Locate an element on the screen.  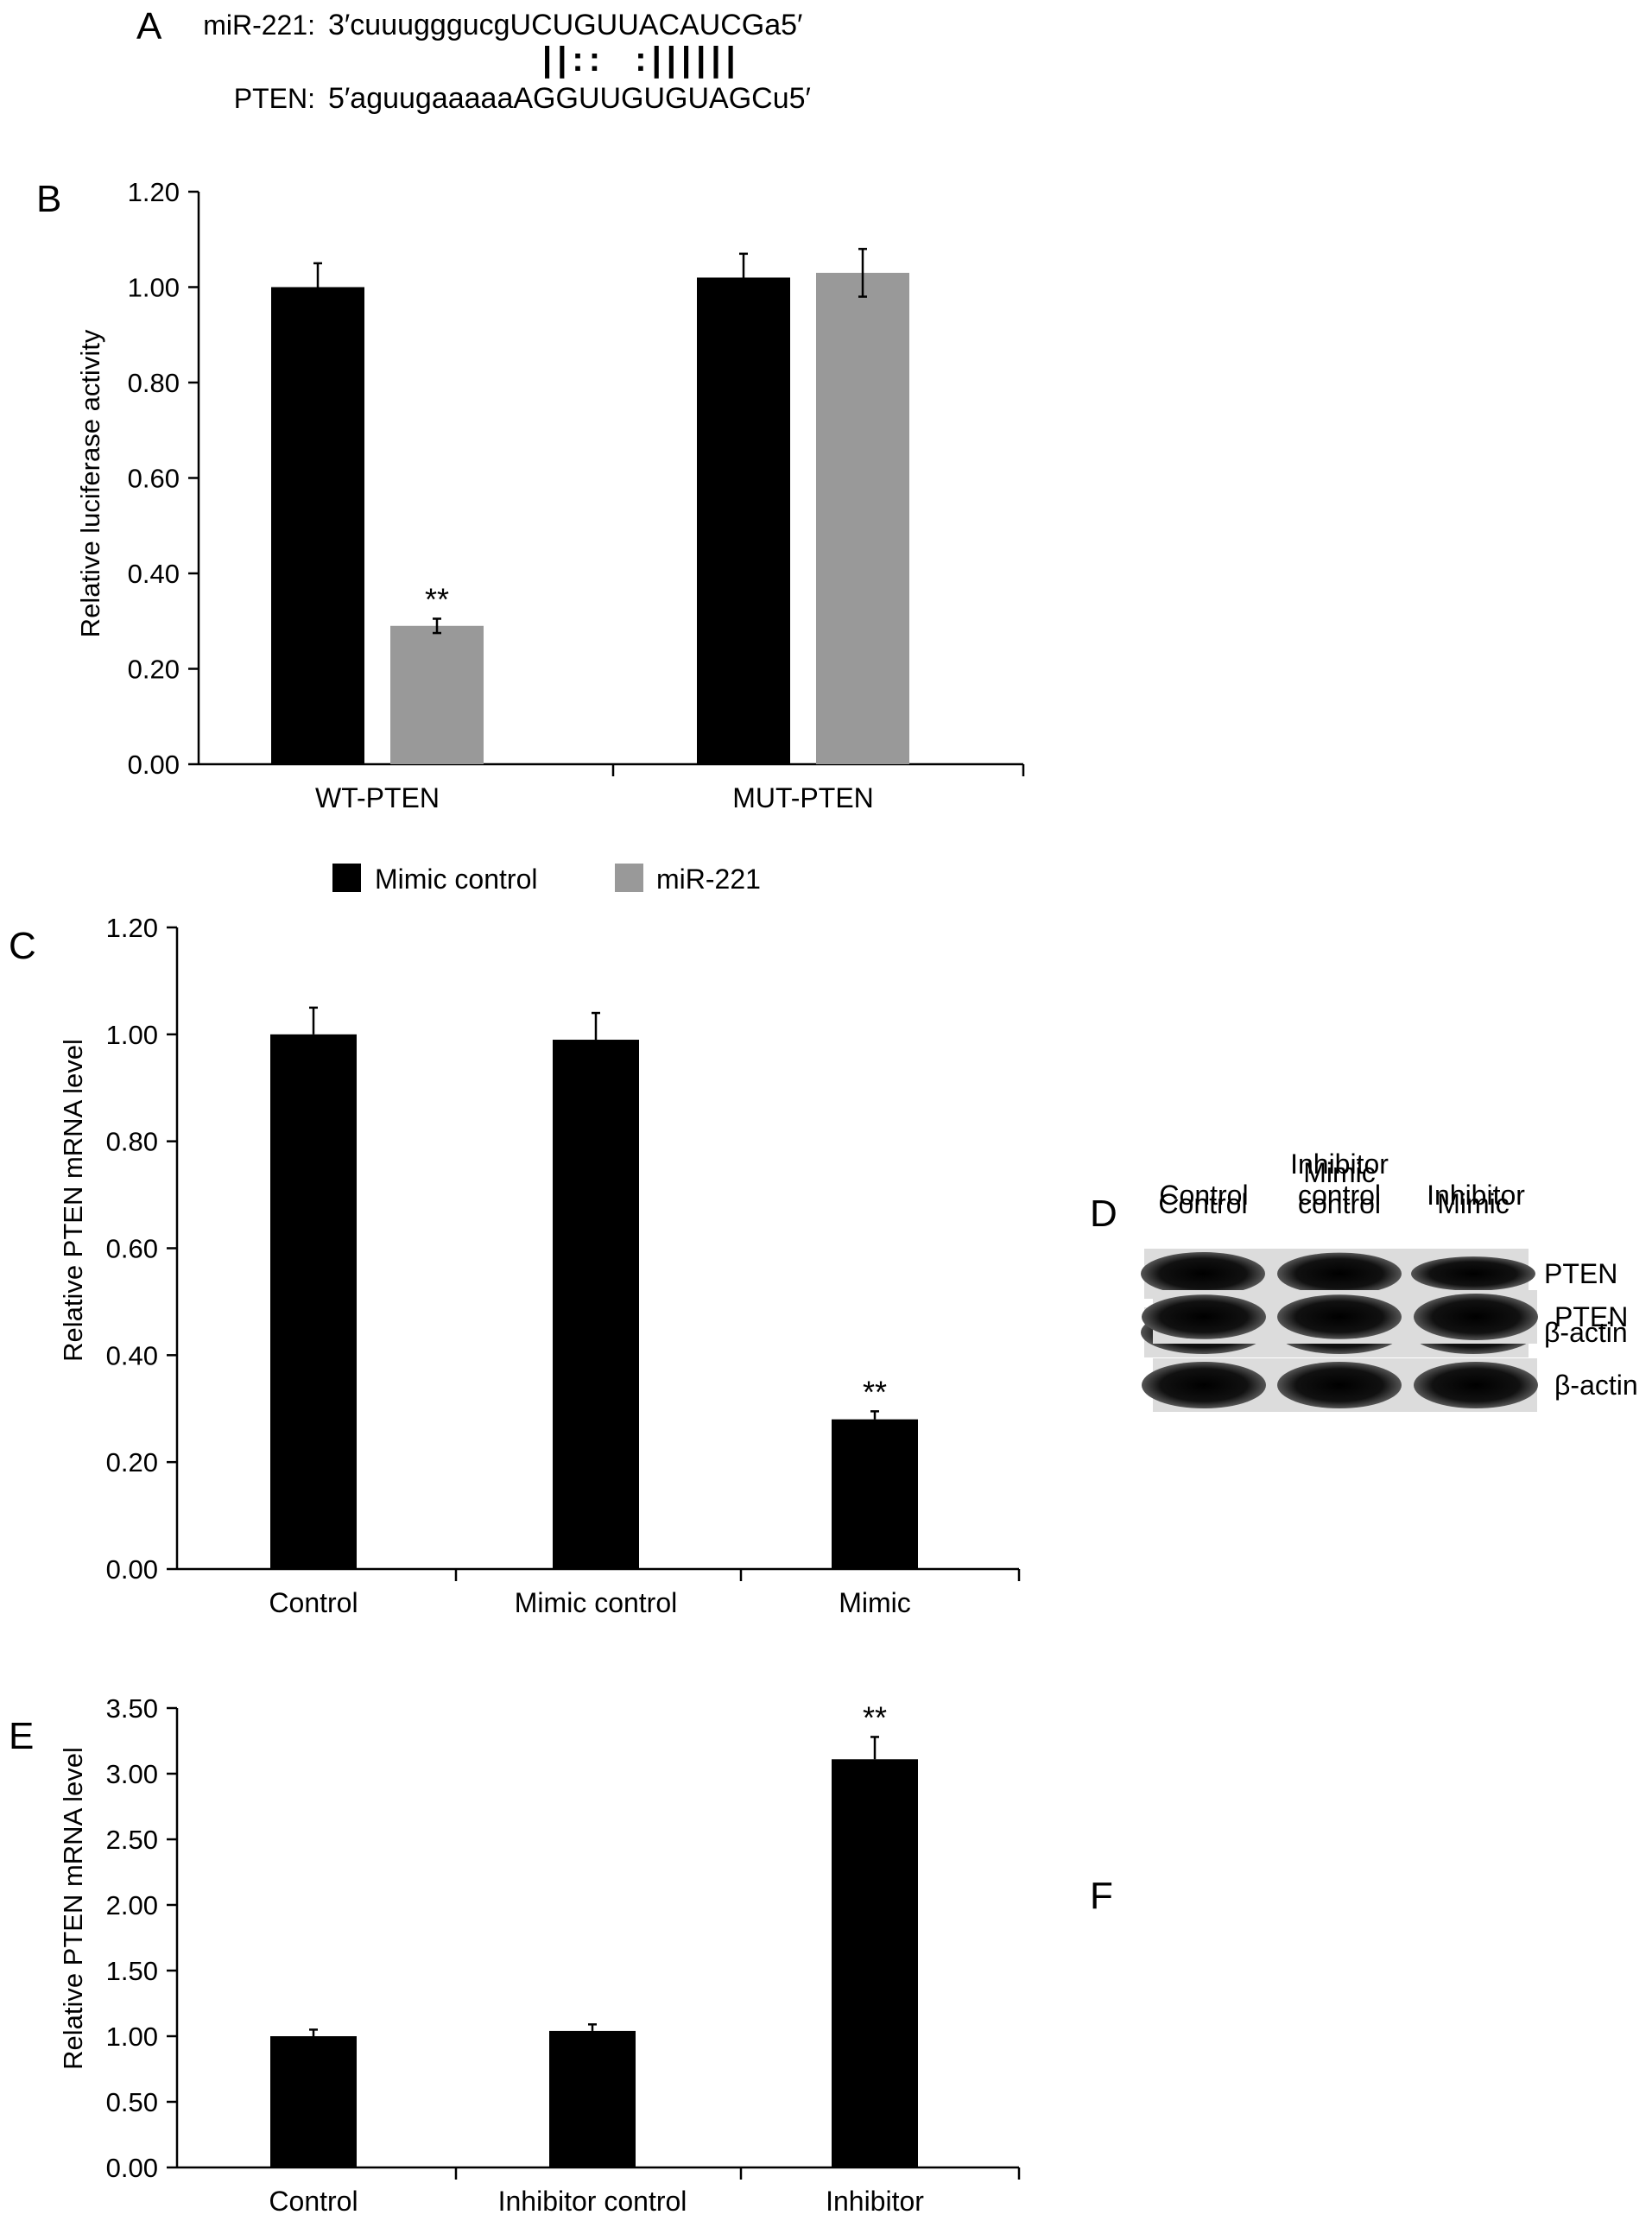
chart-c-ytick-label: 0.40 is located at coordinates (132, 1355).